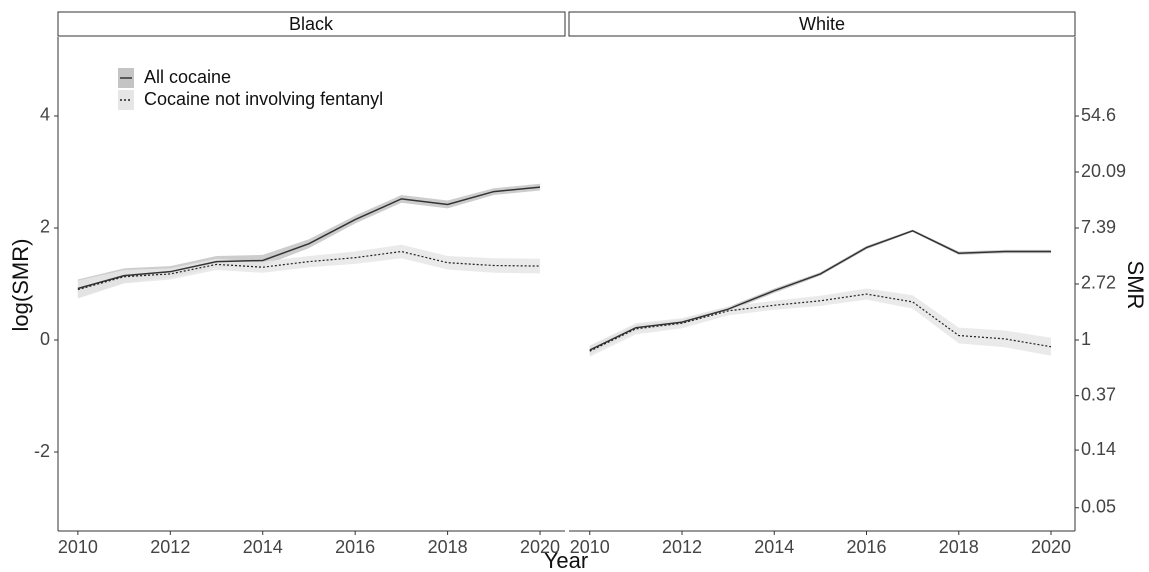 The height and width of the screenshot is (572, 1149). What do you see at coordinates (1098, 283) in the screenshot?
I see `y2-tick-label: 2.72` at bounding box center [1098, 283].